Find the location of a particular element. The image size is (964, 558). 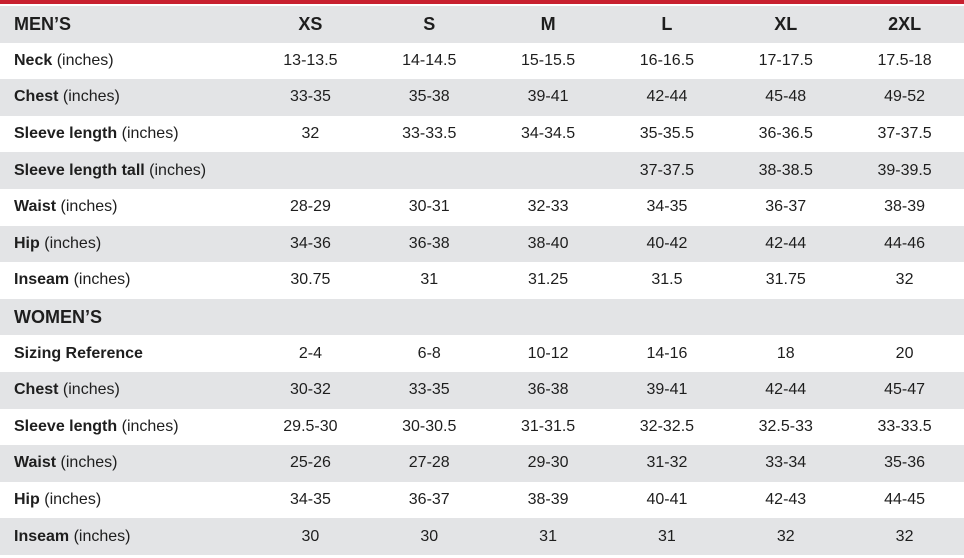

size-value: 29.5-30 is located at coordinates (310, 426).